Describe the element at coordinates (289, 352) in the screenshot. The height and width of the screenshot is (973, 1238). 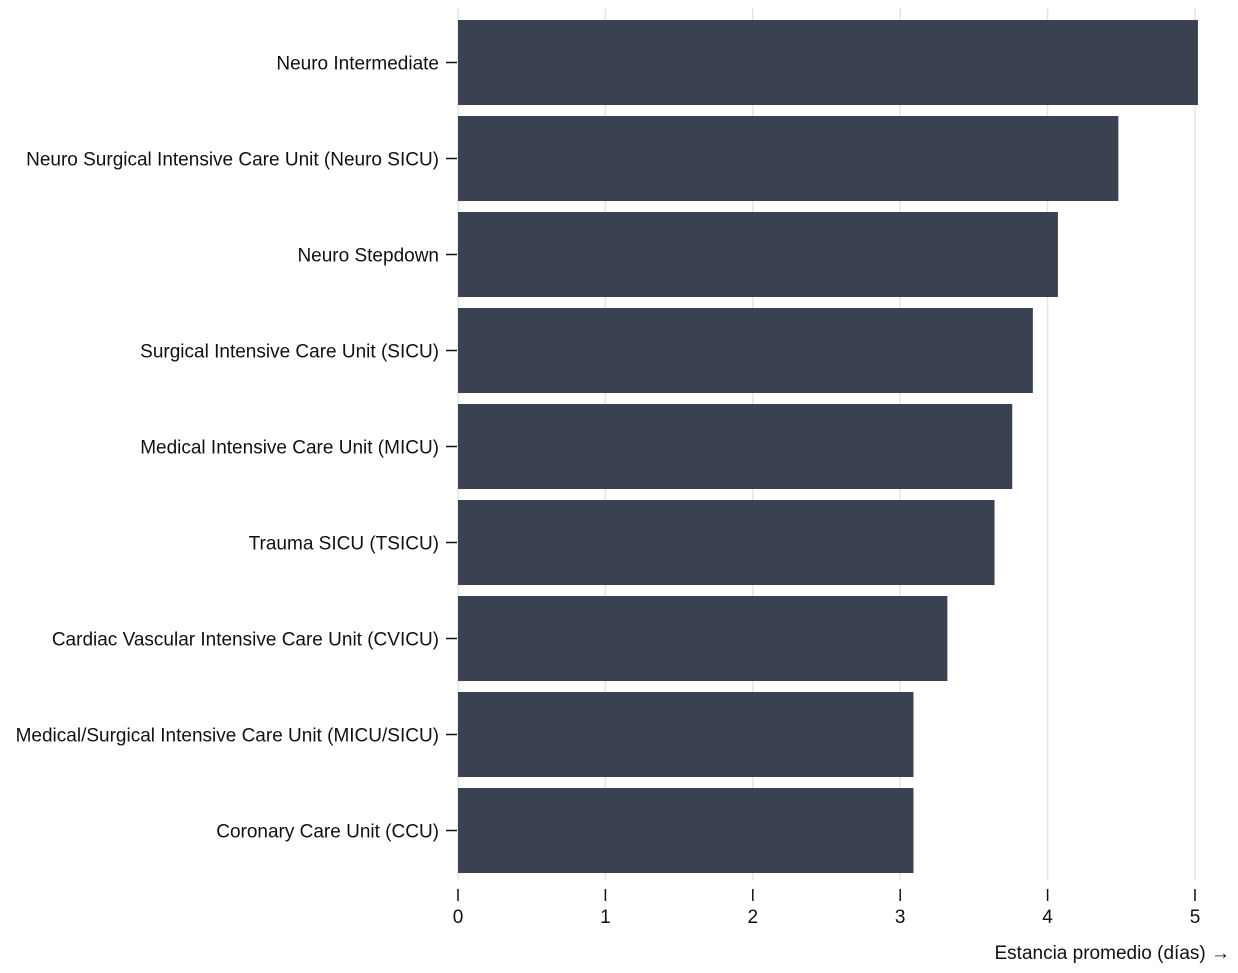
I see `category-label: Surgical Intensive Care Unit (SICU)` at that location.